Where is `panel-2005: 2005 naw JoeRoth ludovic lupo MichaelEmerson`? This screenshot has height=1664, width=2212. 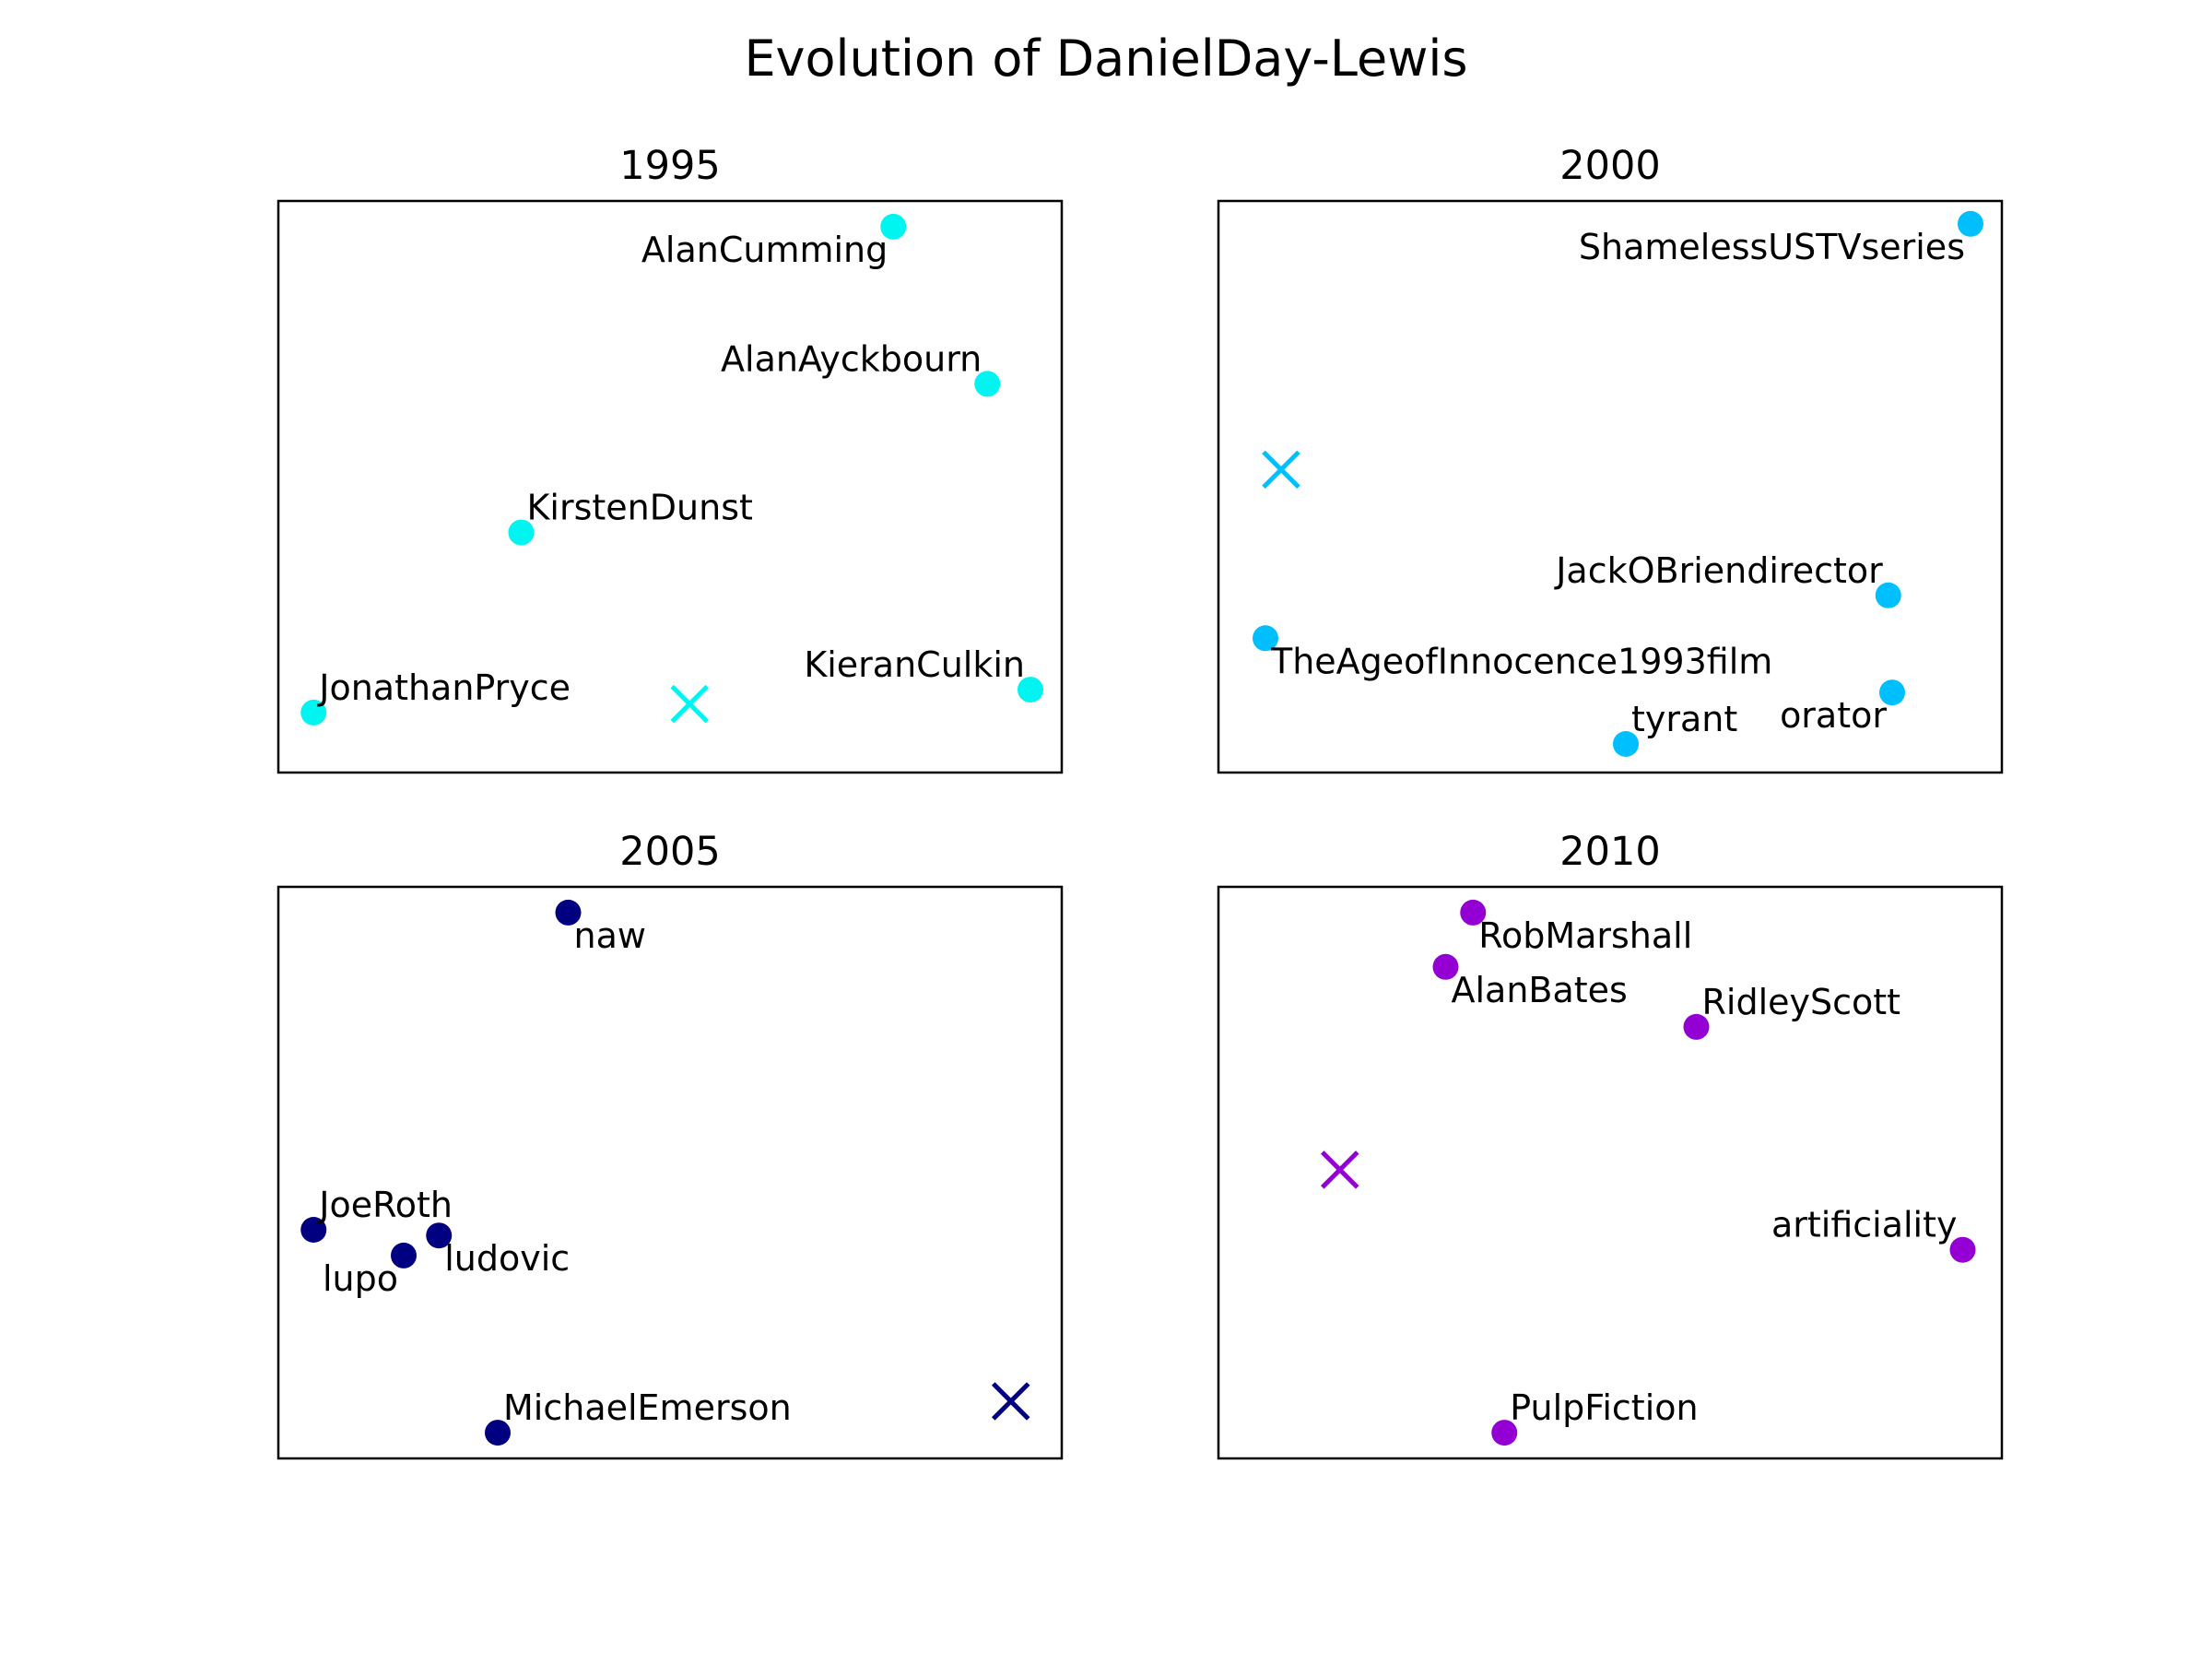
panel-2005: 2005 naw JoeRoth ludovic lupo MichaelEmerson is located at coordinates (670, 1144).